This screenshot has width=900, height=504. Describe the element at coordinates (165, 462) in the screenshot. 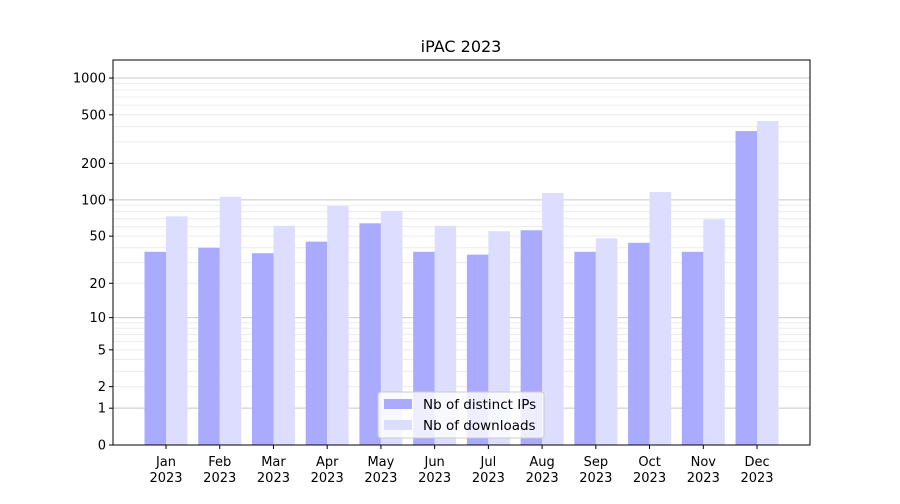

I see `x-tick-label-month: Jan` at that location.